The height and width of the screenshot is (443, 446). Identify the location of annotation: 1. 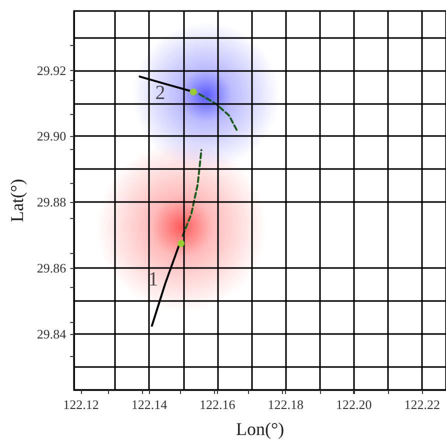
(153, 279).